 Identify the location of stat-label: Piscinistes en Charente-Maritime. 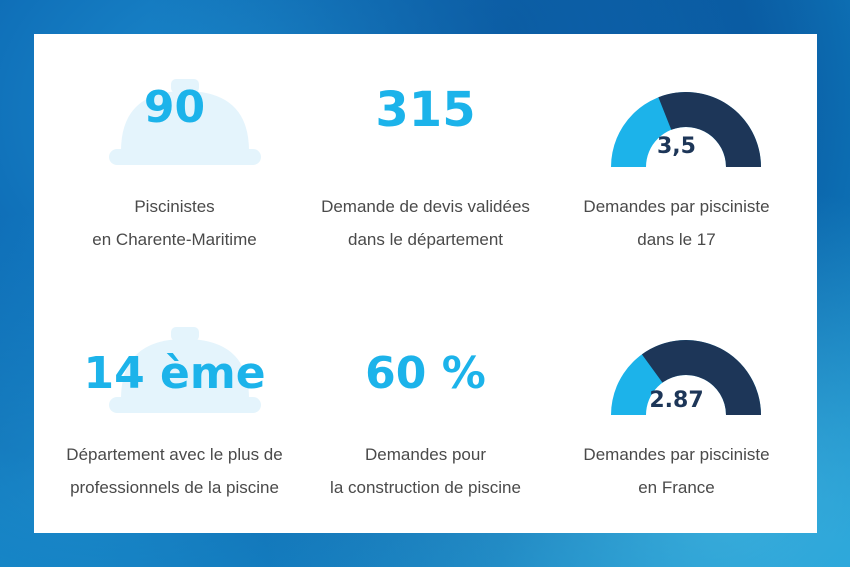
(174, 223).